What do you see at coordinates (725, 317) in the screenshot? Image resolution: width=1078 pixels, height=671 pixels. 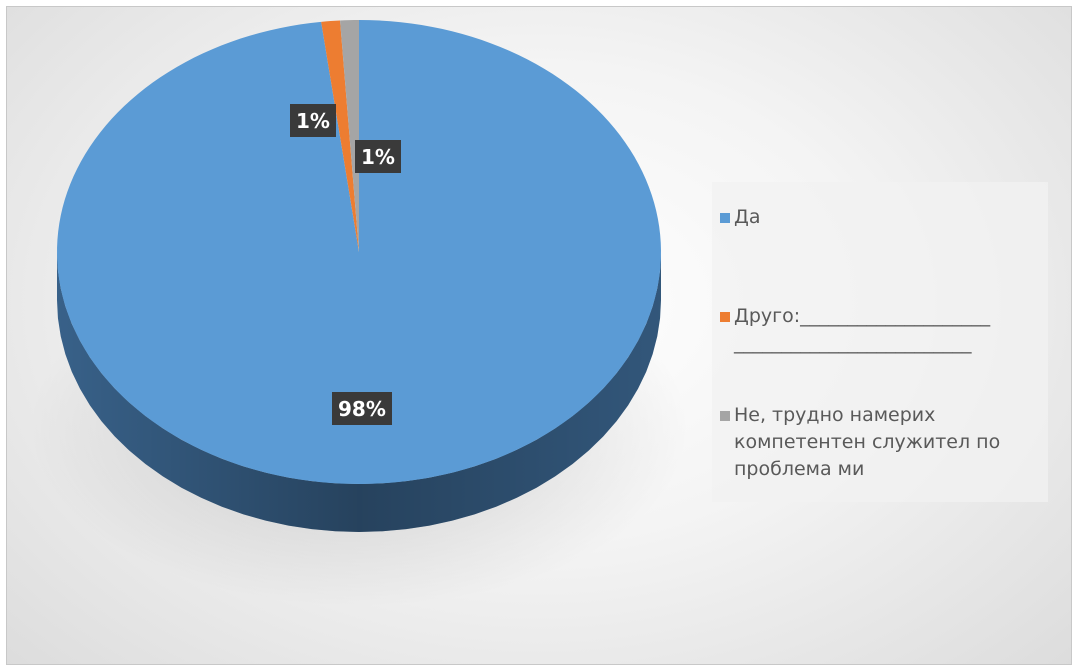 I see `legend-swatch-drugo` at bounding box center [725, 317].